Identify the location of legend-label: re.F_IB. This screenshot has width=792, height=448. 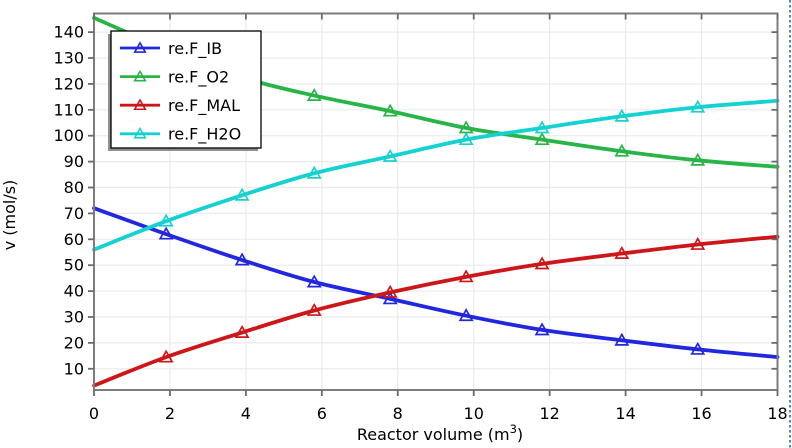
(195, 49).